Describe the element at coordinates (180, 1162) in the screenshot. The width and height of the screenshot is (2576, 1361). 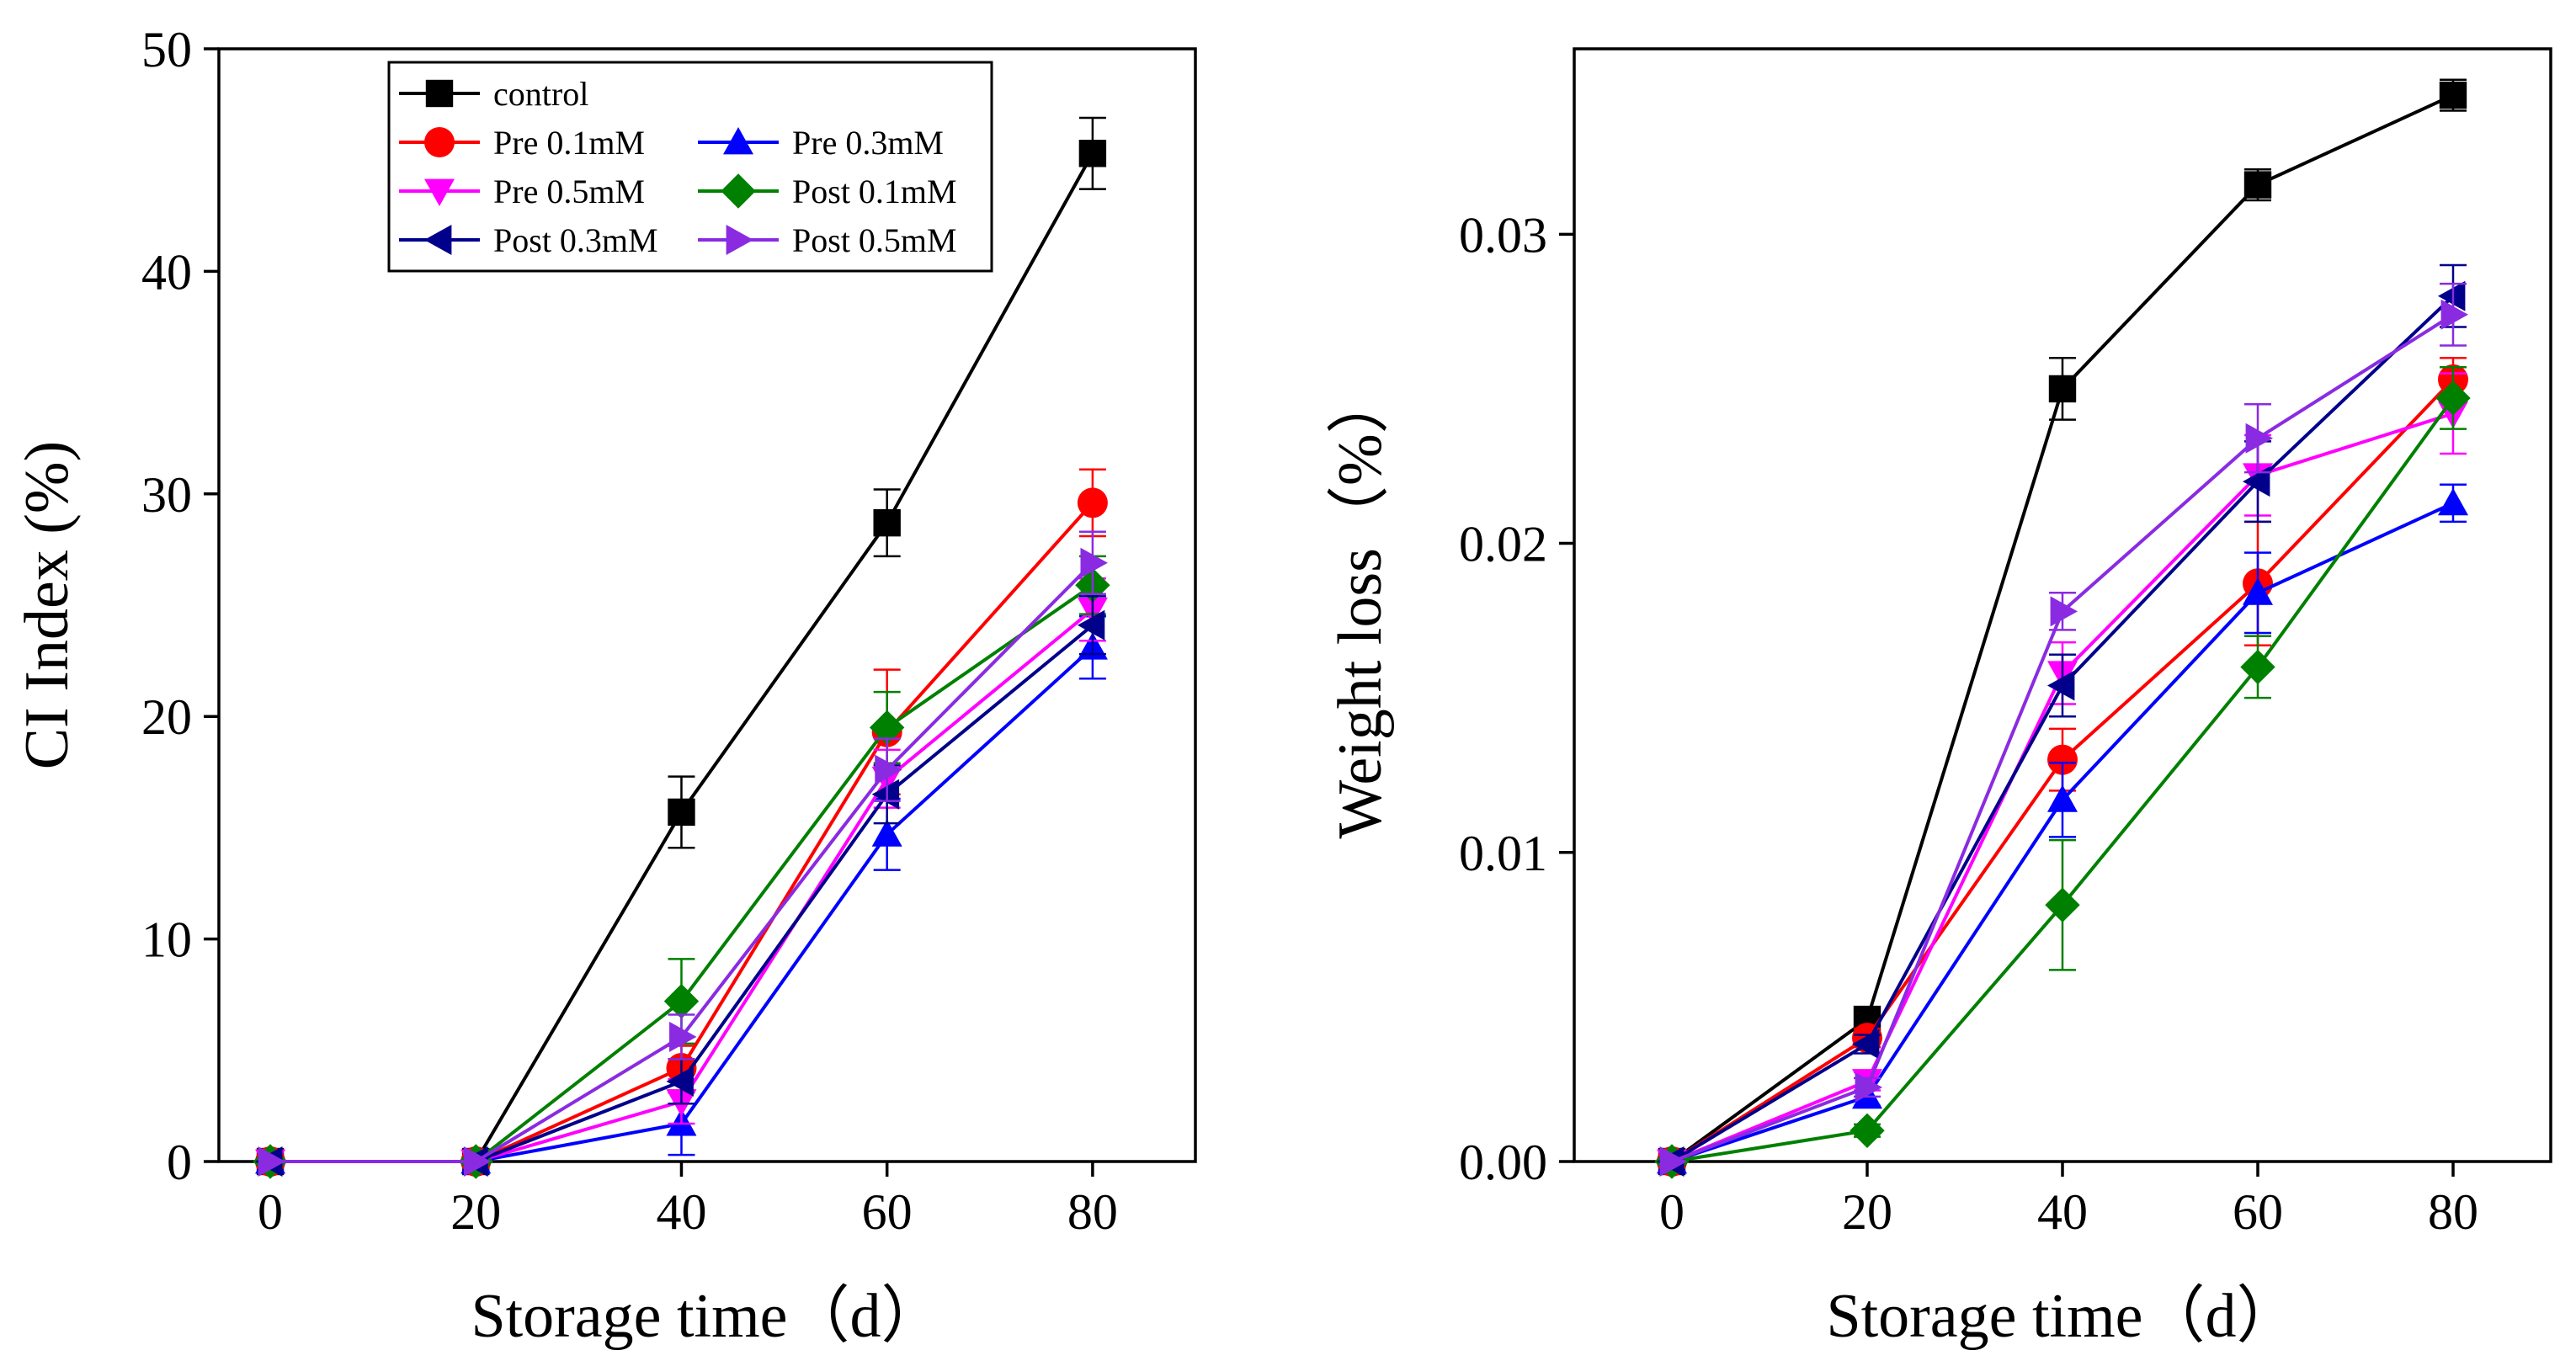
I see `left-y-tick-label: 0` at that location.